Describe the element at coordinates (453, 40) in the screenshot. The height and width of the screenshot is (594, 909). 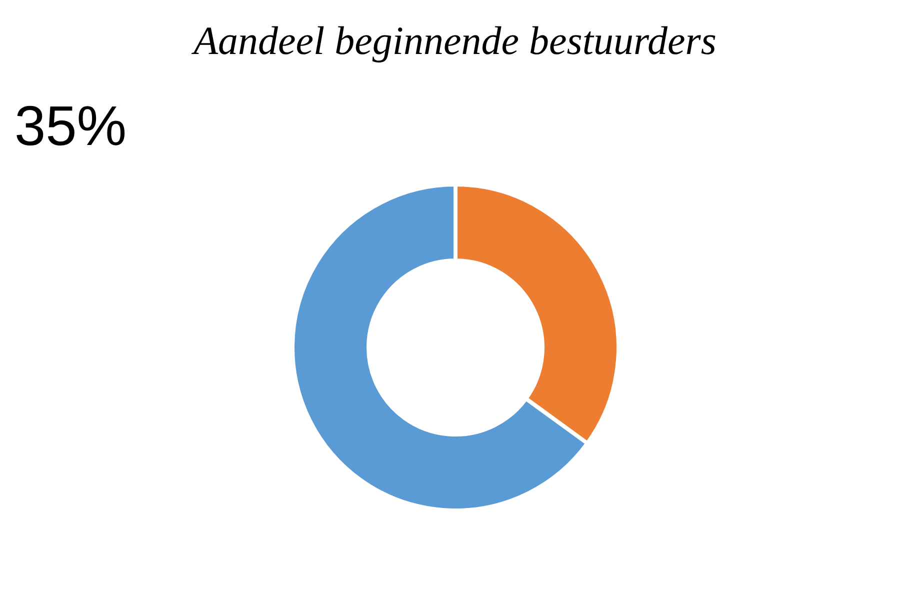
I see `chart-title: Aandeel beginnende bestuurders` at that location.